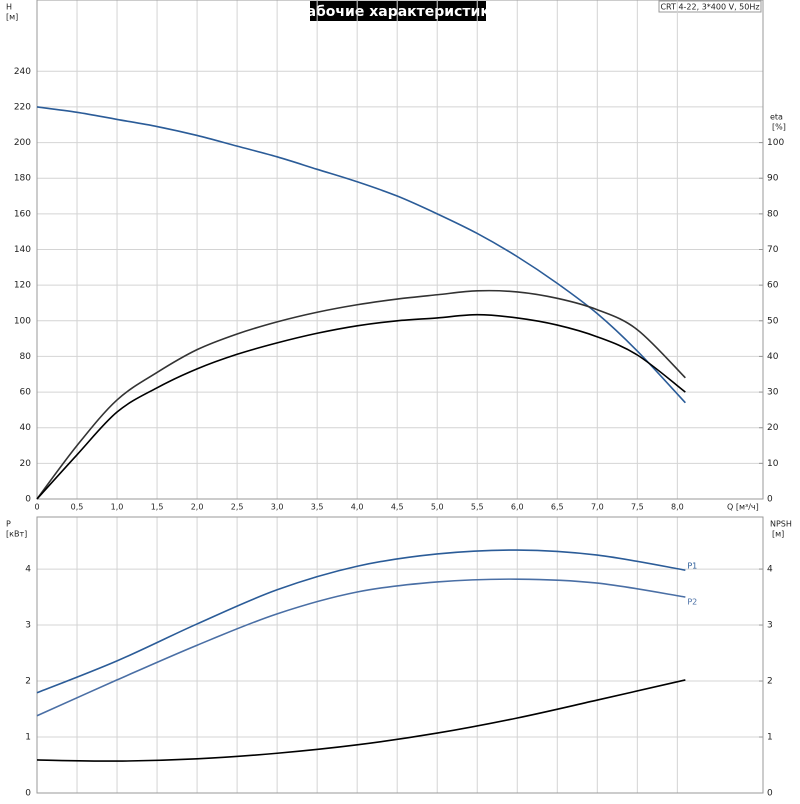  Describe the element at coordinates (117, 507) in the screenshot. I see `x-tick-label: 1,0` at that location.